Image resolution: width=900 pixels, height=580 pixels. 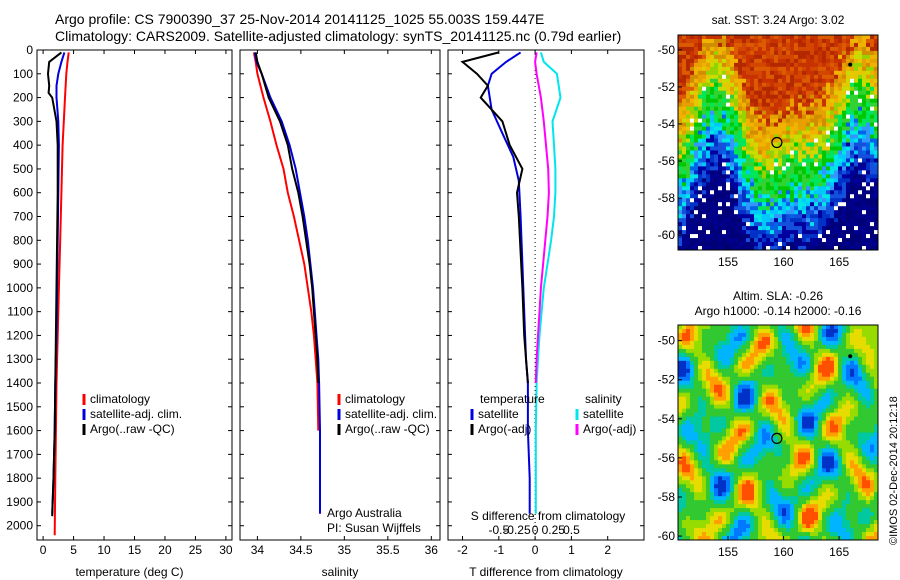 What do you see at coordinates (512, 399) in the screenshot?
I see `difference-legend-group-title: temperature` at bounding box center [512, 399].